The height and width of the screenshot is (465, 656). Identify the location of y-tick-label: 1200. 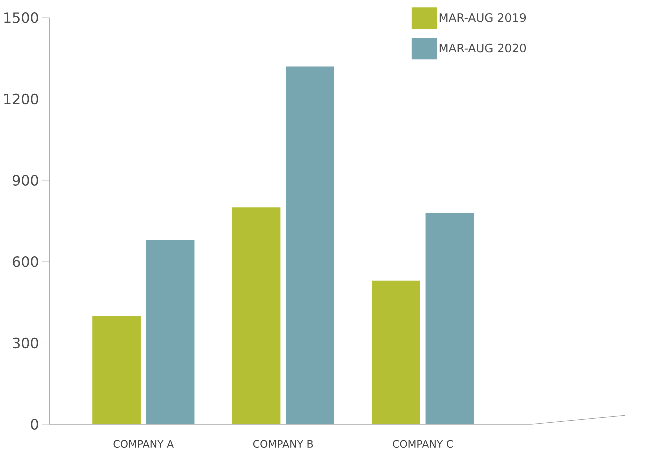
(21, 99).